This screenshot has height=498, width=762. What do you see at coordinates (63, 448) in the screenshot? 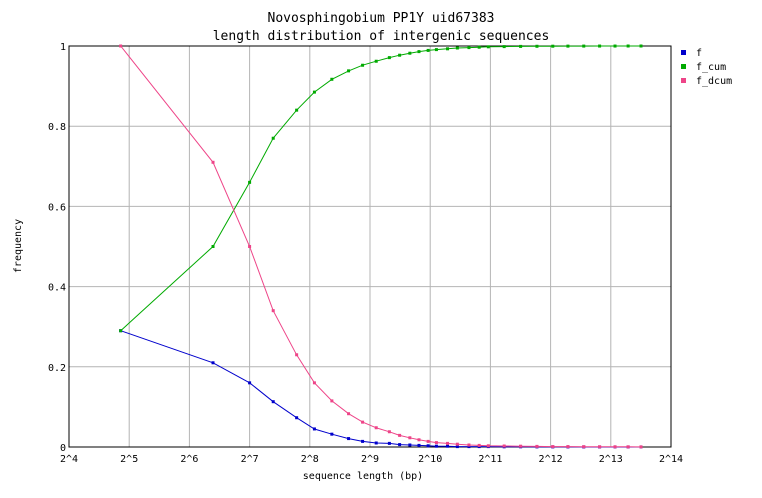
I see `y-tick-label: 0` at bounding box center [63, 448].